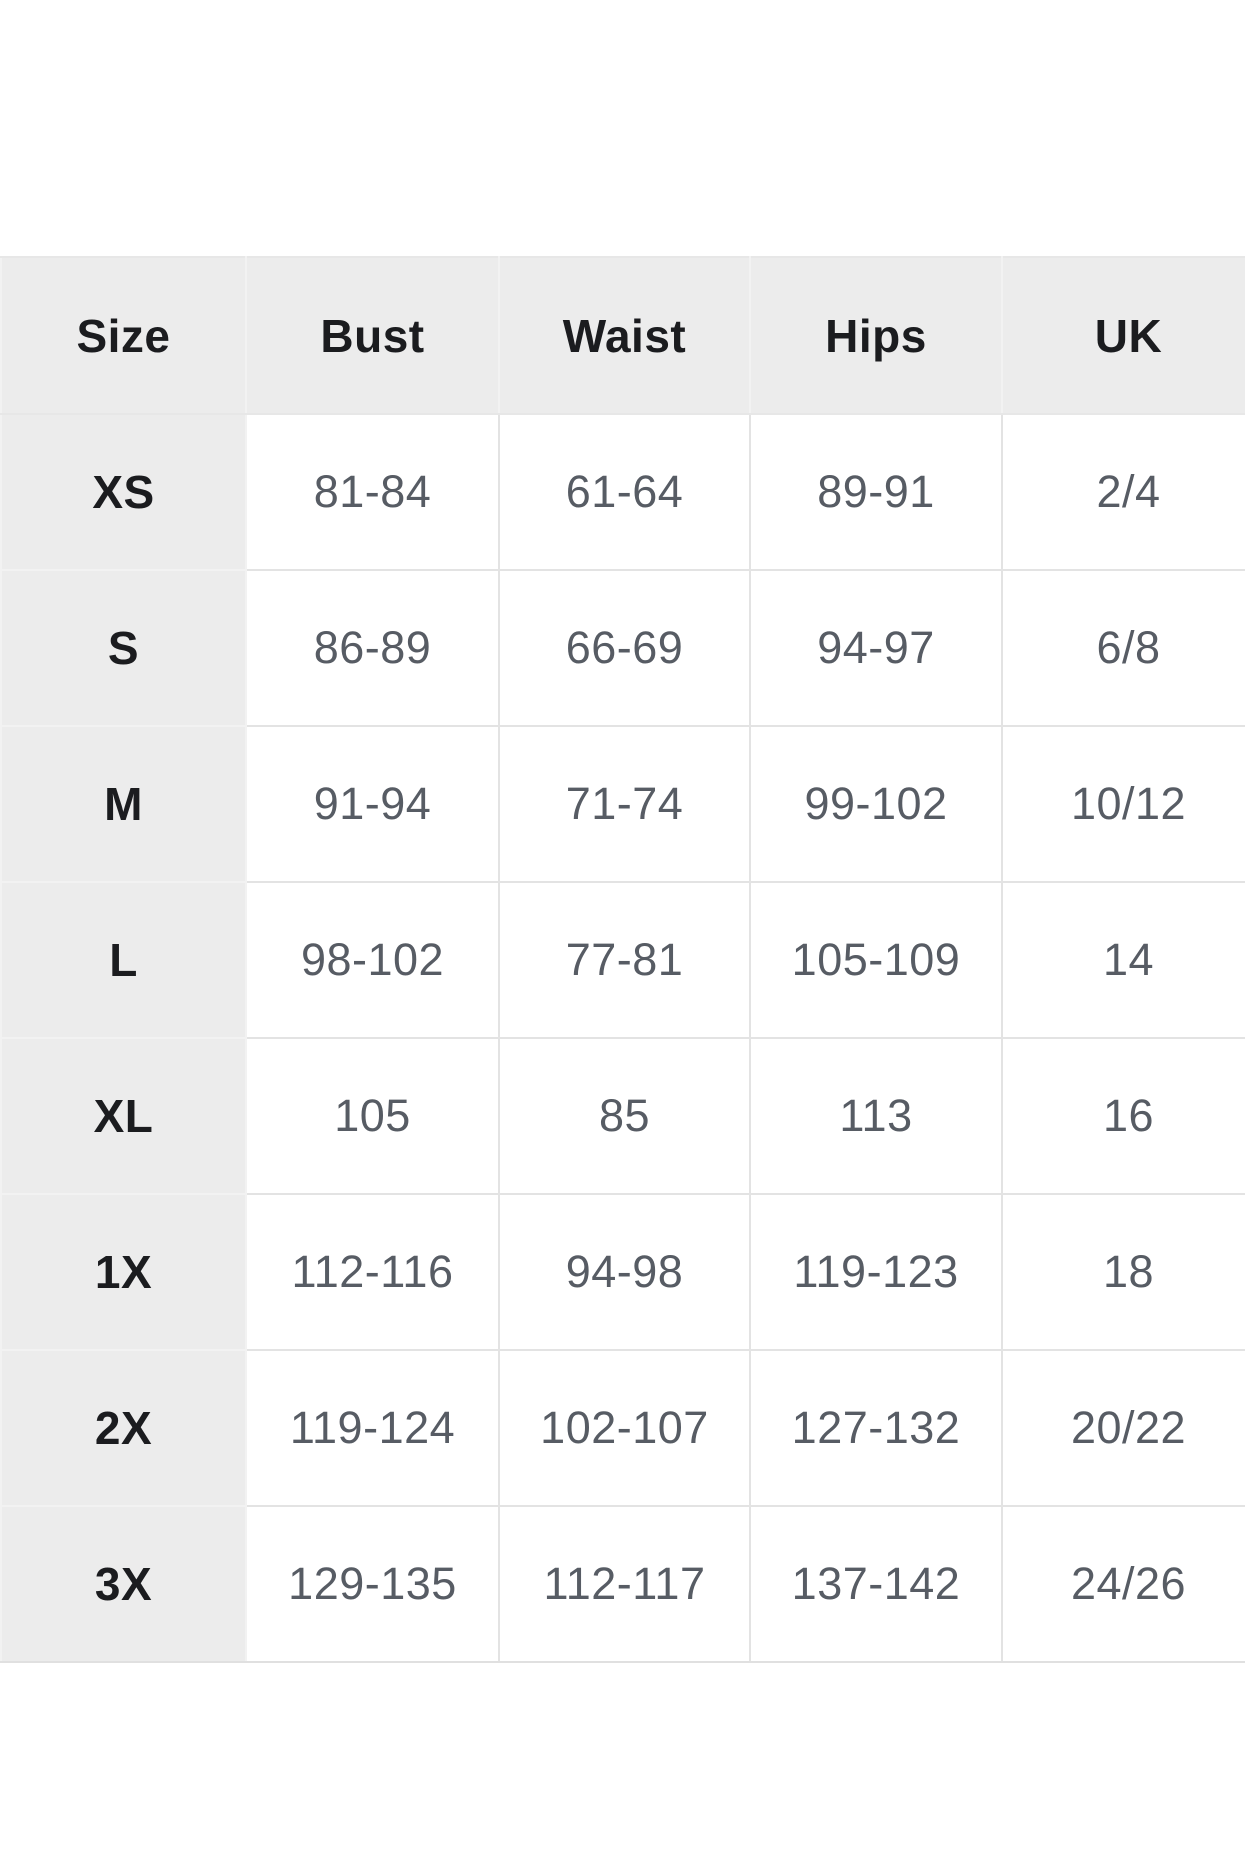 This screenshot has height=1868, width=1245. I want to click on cell-xl-waist: 85, so click(624, 1116).